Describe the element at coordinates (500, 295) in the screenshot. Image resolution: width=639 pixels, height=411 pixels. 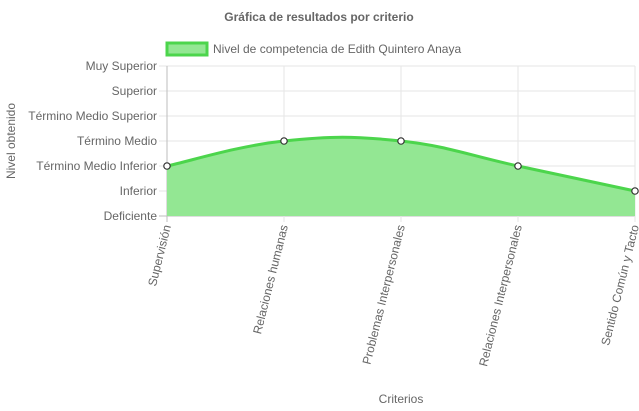
I see `x-tick-label: Relaciones Interpersonales` at that location.